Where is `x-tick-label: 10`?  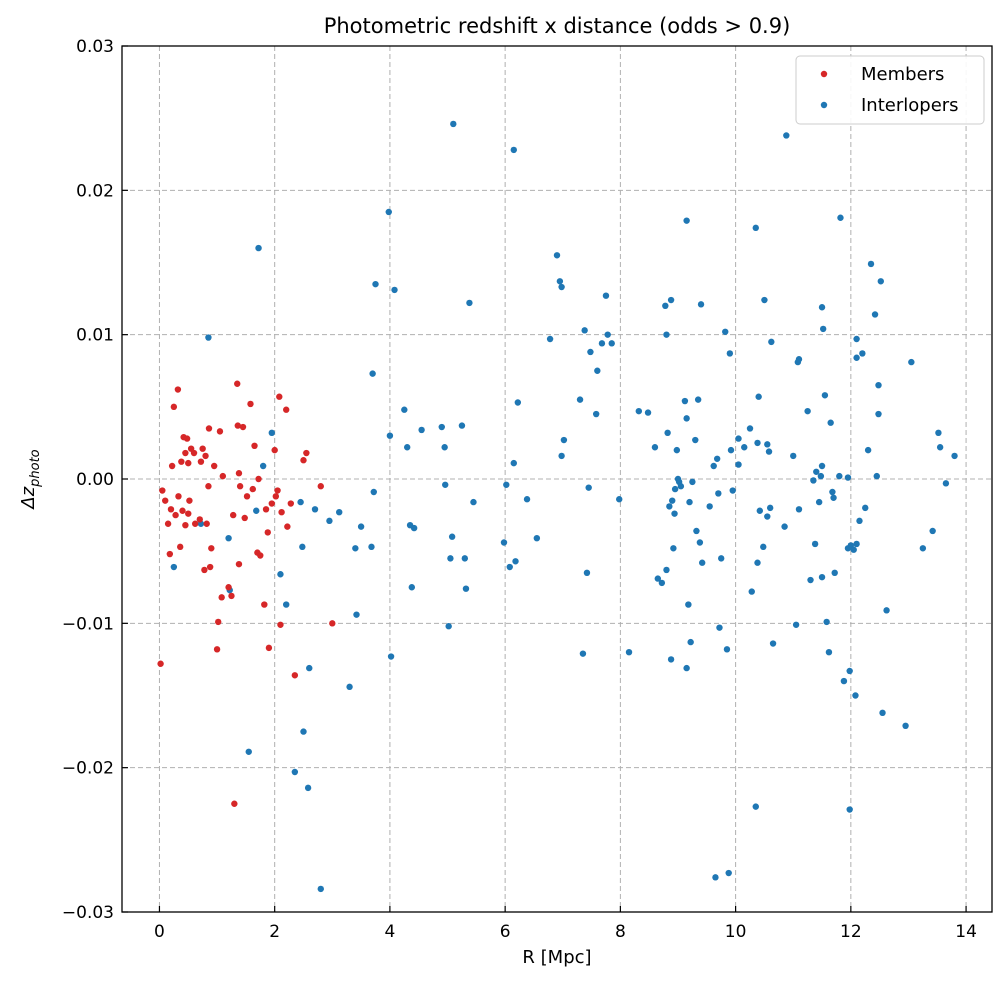
x-tick-label: 10 is located at coordinates (736, 932).